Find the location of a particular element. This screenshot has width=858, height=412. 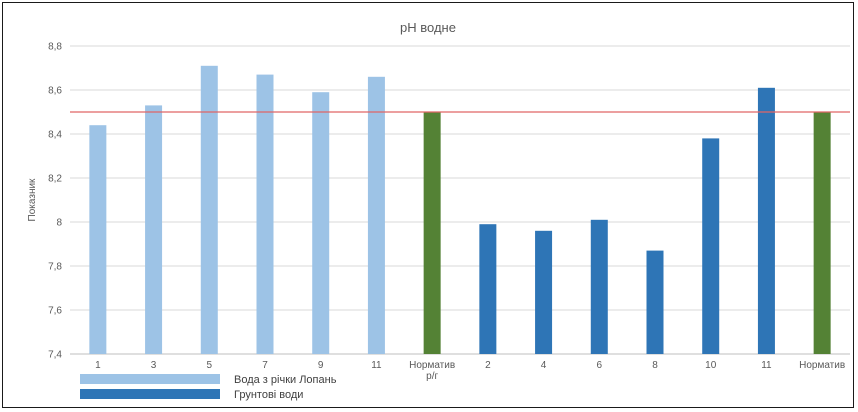

y-tick-label: 8,4 is located at coordinates (55, 135).